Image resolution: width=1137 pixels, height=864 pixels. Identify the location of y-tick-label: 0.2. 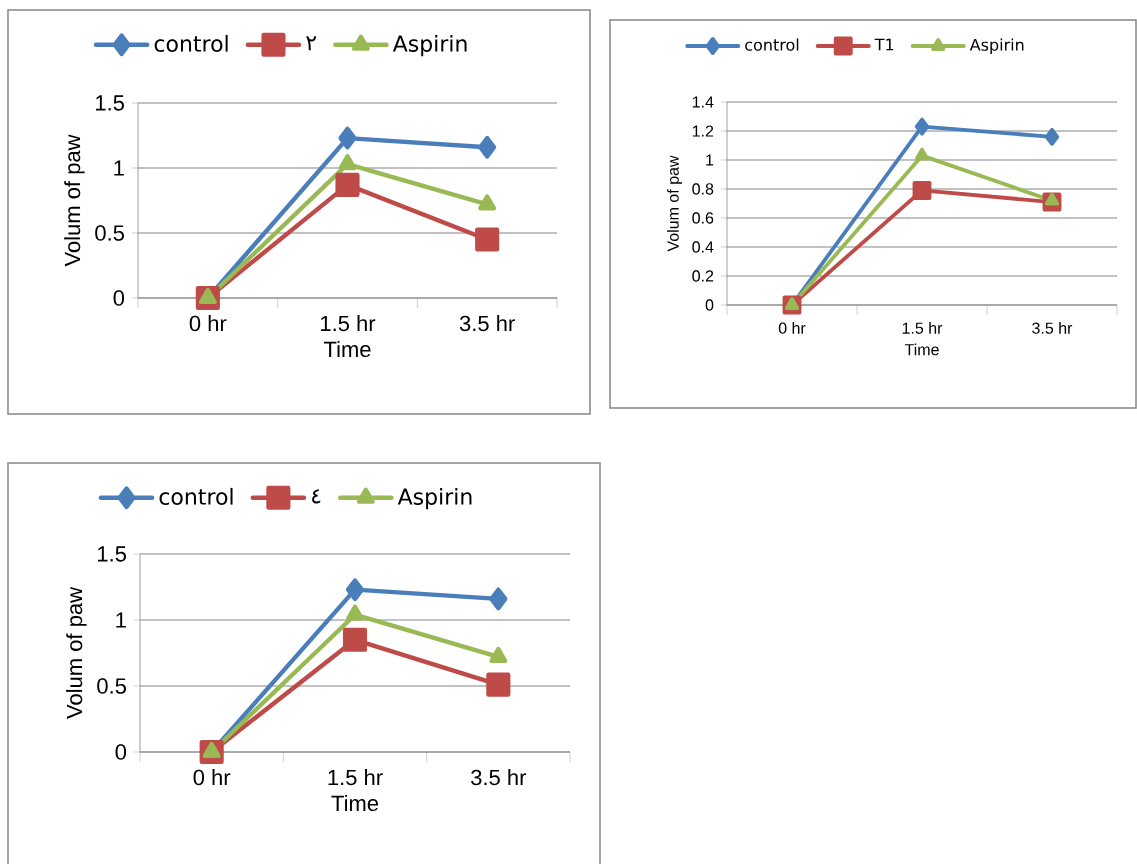
(703, 276).